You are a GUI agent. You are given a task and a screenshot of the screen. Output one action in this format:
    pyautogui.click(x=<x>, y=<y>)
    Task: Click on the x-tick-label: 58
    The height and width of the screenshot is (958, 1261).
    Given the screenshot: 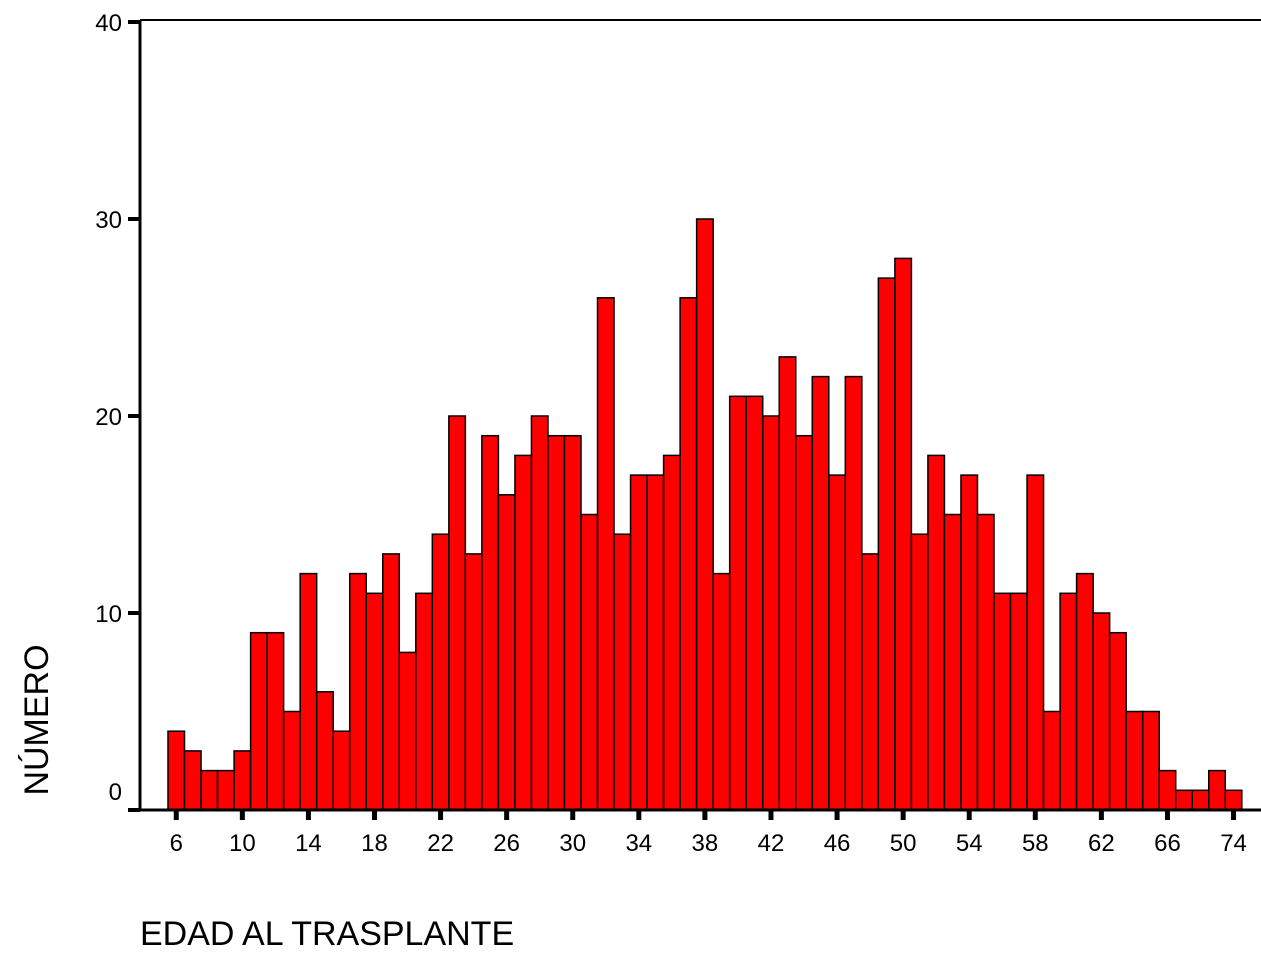 What is the action you would take?
    pyautogui.click(x=1035, y=843)
    